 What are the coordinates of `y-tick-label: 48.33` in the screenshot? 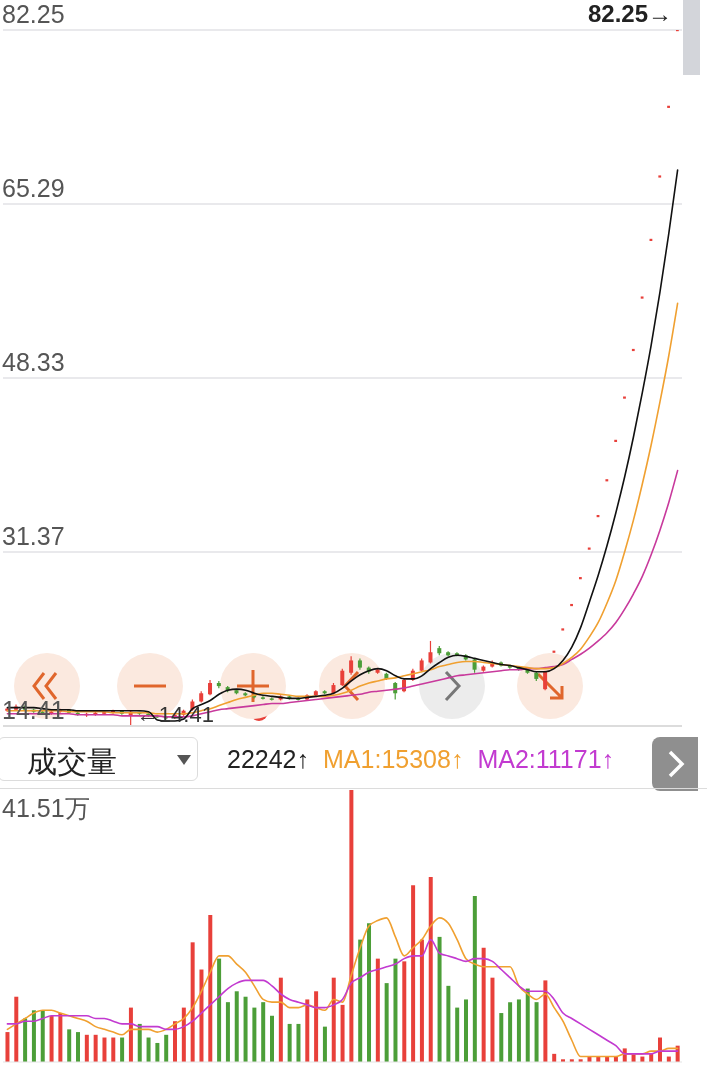 It's located at (33, 362).